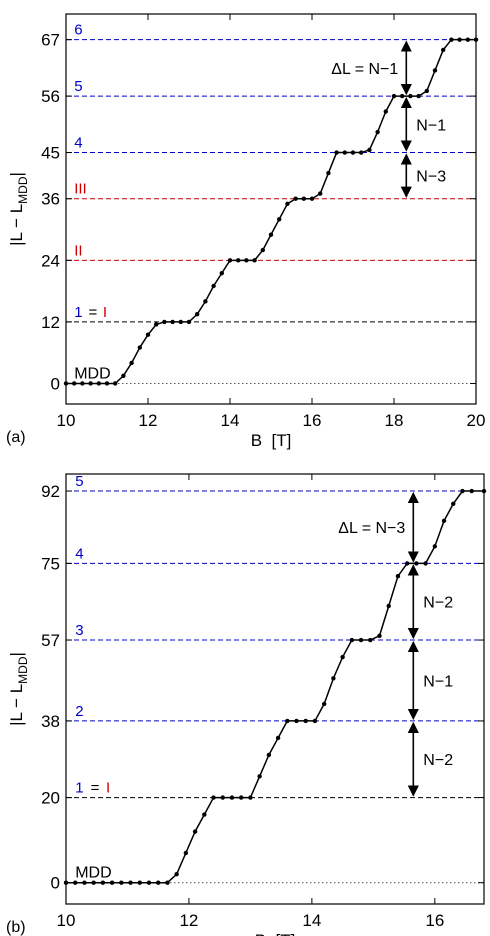 The width and height of the screenshot is (490, 936). I want to click on x-tick-label: 20, so click(476, 420).